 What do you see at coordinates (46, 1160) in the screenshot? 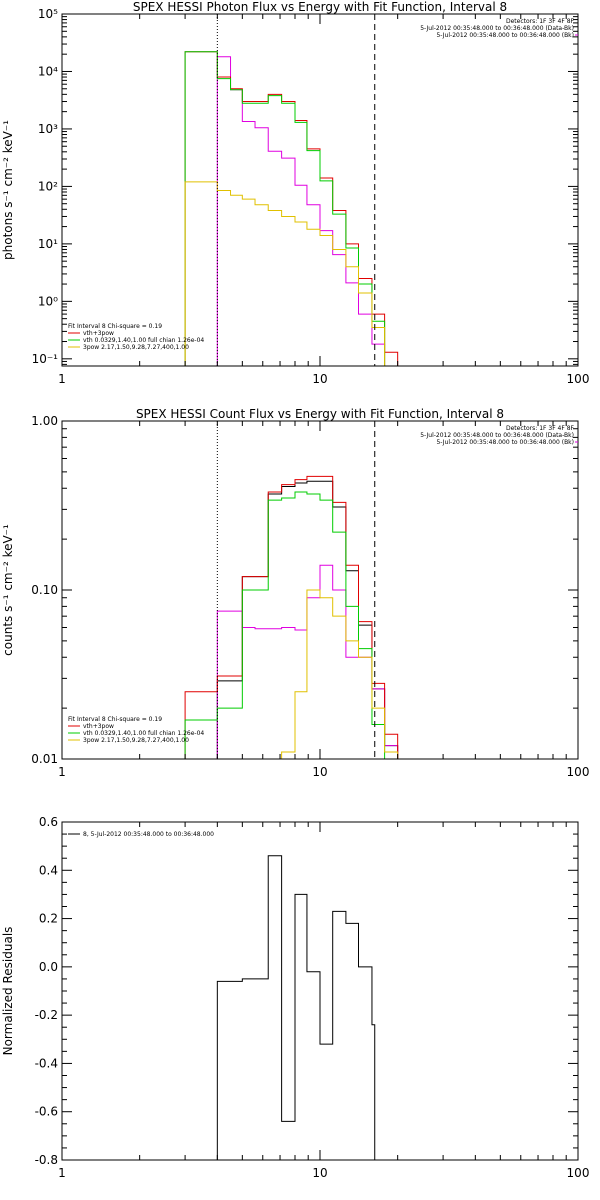
I see `resid-ytick-label: -0.8` at bounding box center [46, 1160].